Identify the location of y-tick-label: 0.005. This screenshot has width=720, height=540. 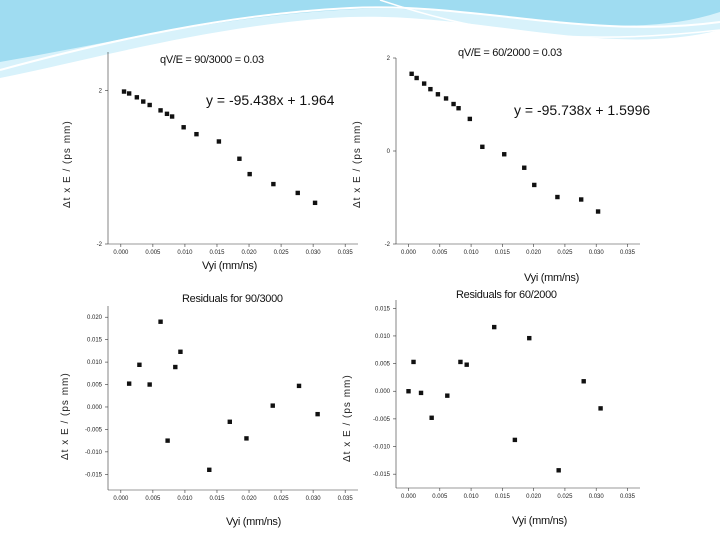
(95, 386).